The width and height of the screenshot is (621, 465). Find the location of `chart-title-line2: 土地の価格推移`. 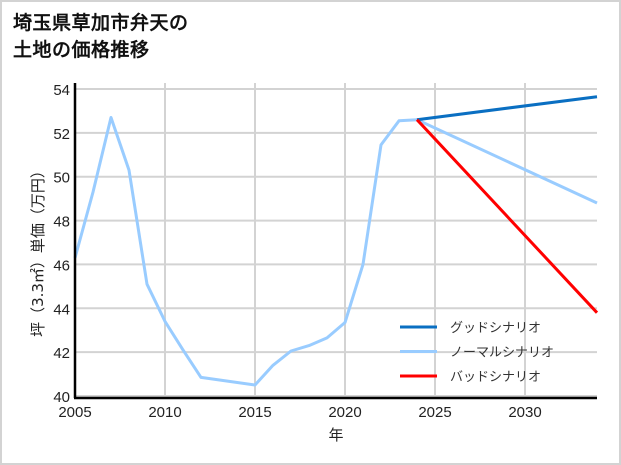

chart-title-line2: 土地の価格推移 is located at coordinates (81, 50).